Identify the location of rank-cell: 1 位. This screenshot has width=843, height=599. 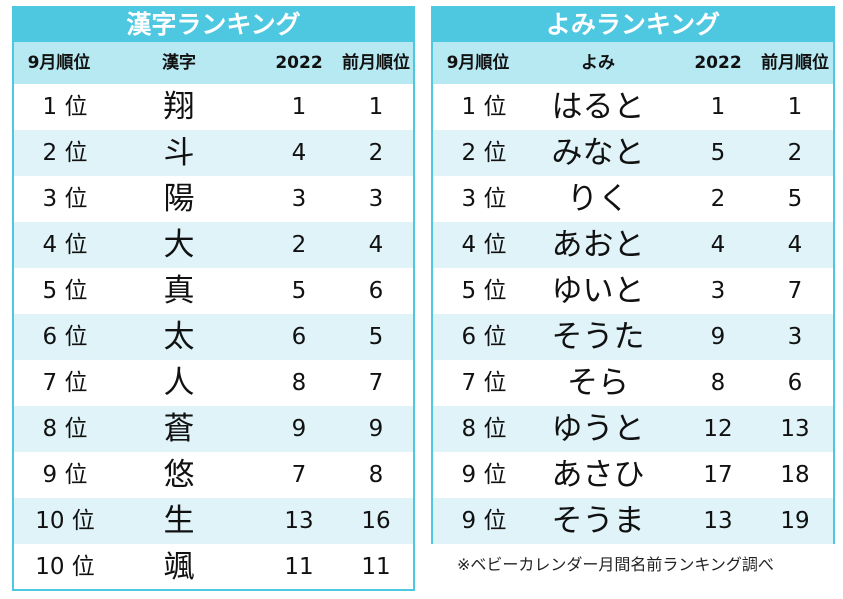
(65, 107).